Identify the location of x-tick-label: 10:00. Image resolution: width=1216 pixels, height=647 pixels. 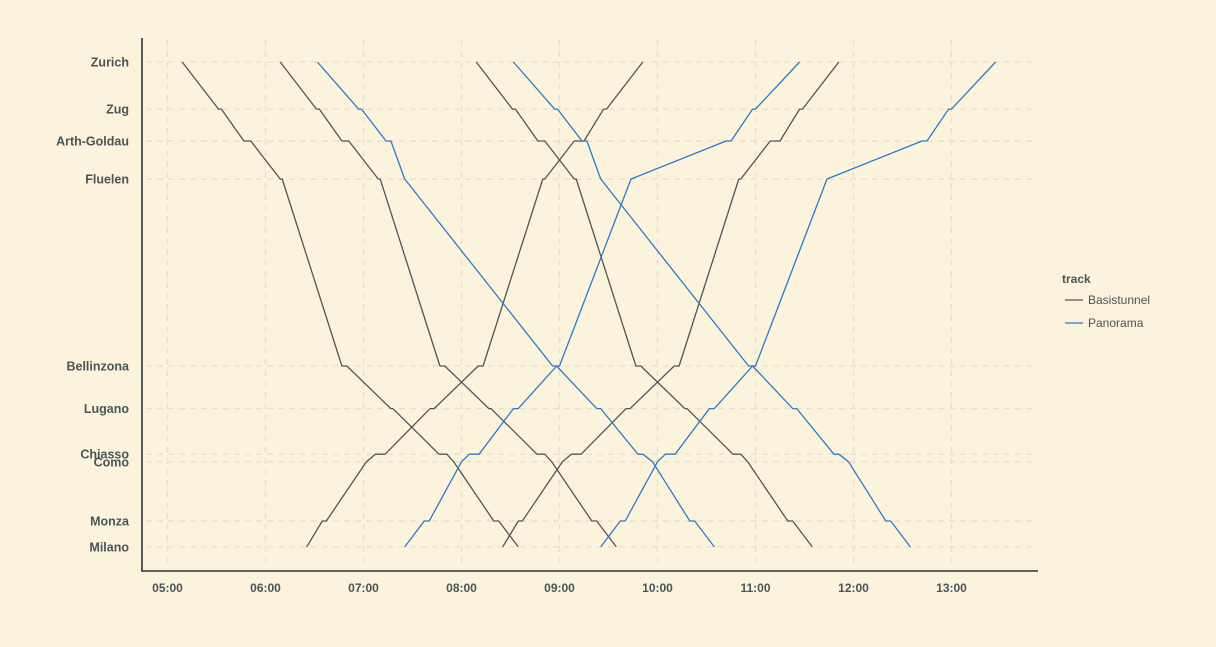
(657, 588).